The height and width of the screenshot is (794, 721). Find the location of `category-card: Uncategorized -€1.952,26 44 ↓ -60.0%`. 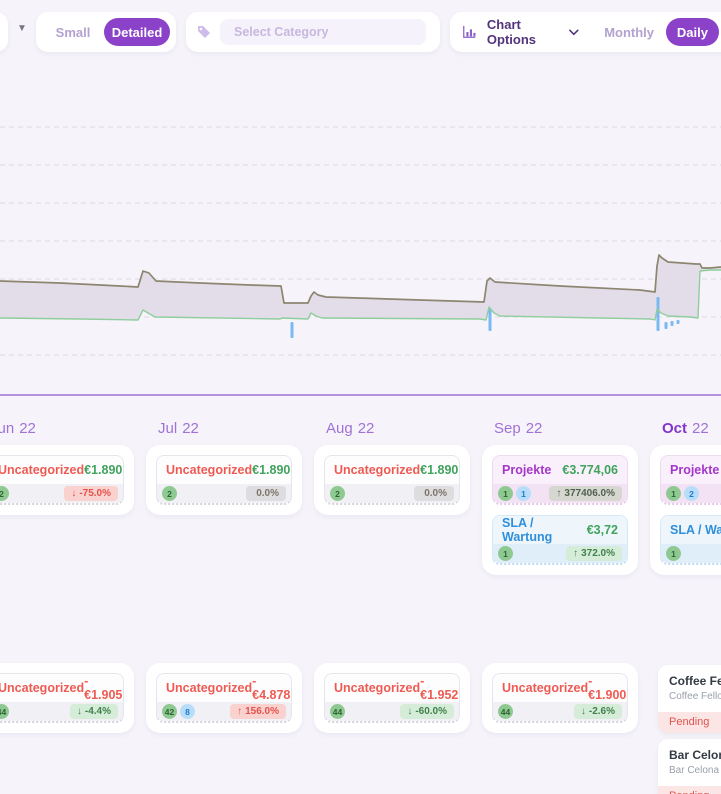

category-card: Uncategorized -€1.952,26 44 ↓ -60.0% is located at coordinates (392, 698).